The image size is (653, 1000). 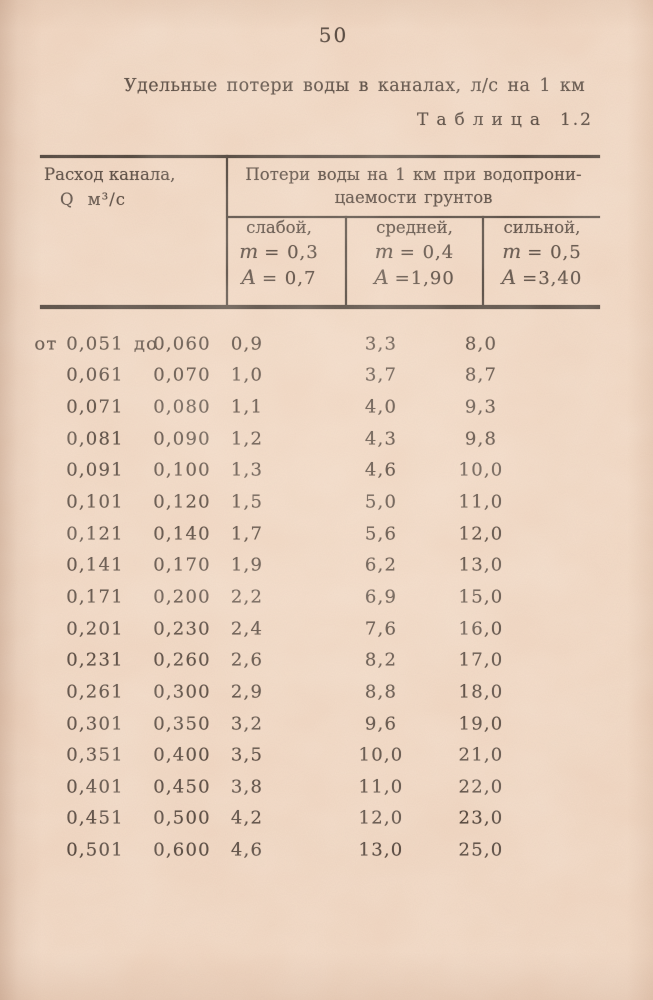 I want to click on range-from-value: 0,051, so click(x=95, y=344).